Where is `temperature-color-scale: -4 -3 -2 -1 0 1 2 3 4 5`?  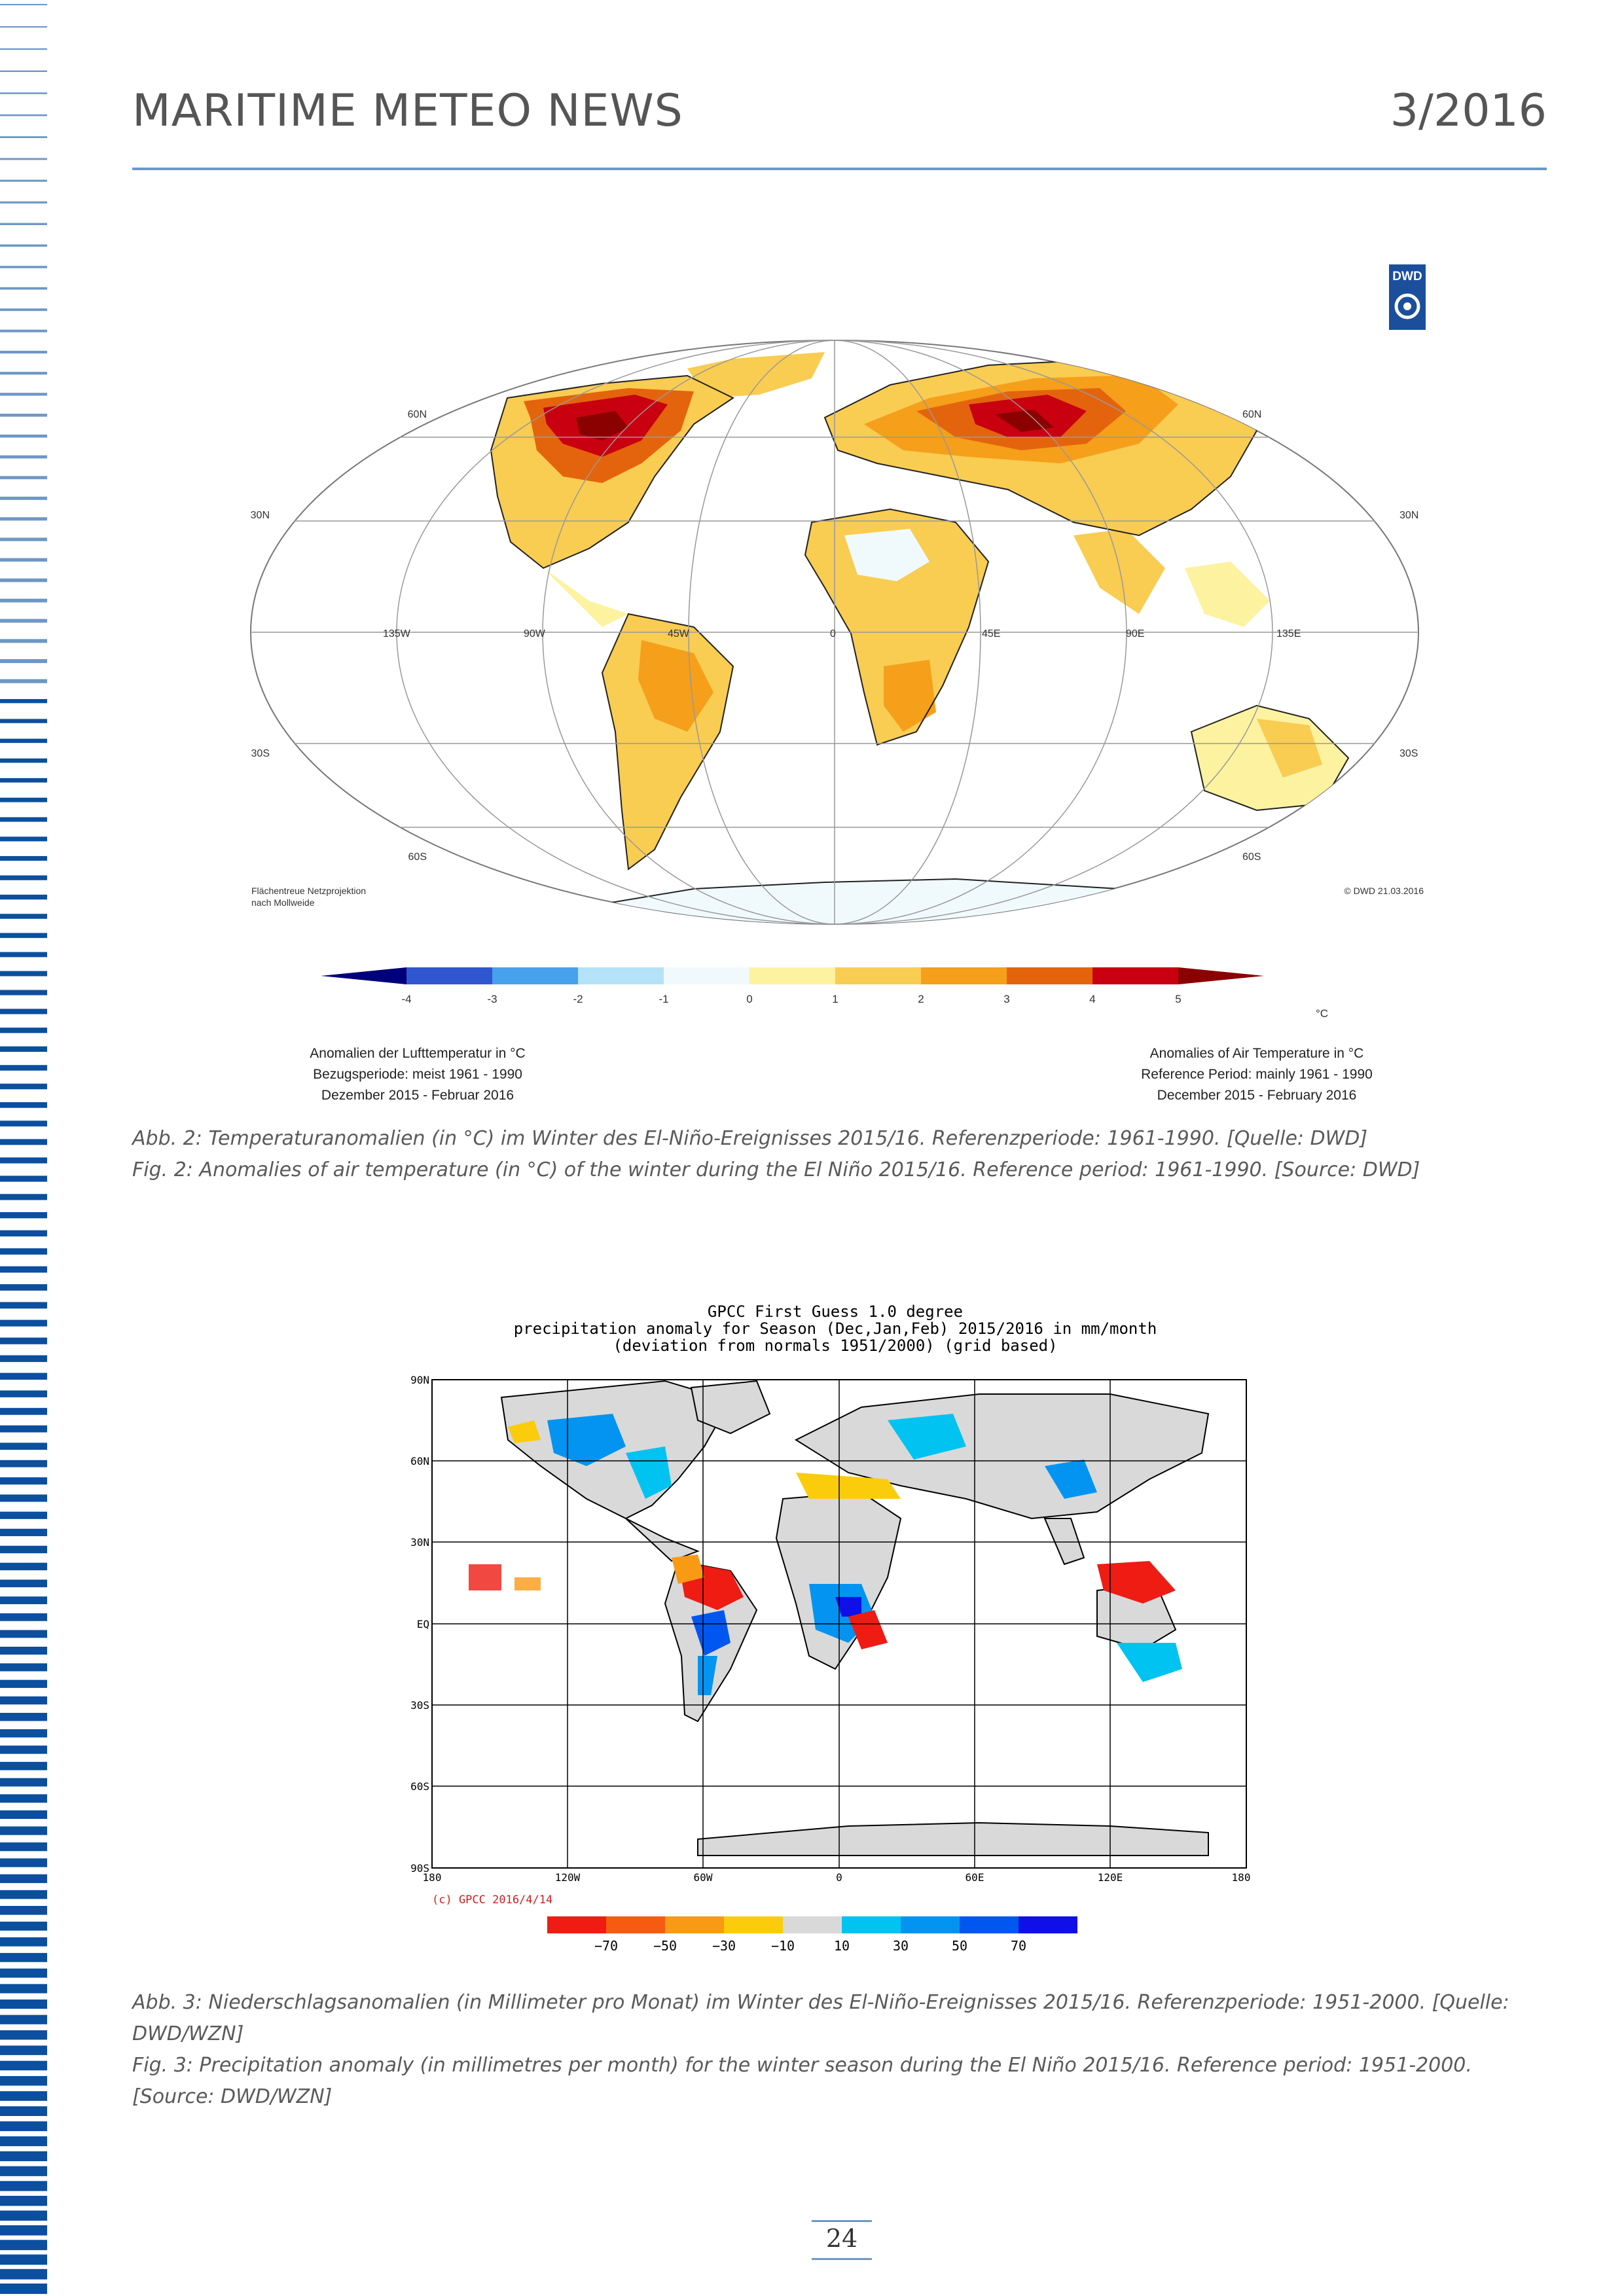
temperature-color-scale: -4 -3 -2 -1 0 1 2 3 4 5 is located at coordinates (793, 986).